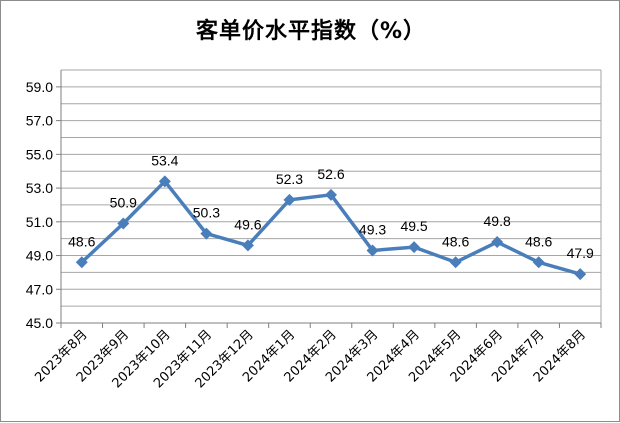 The height and width of the screenshot is (423, 620). Describe the element at coordinates (123, 202) in the screenshot. I see `data-label: 50.9` at that location.